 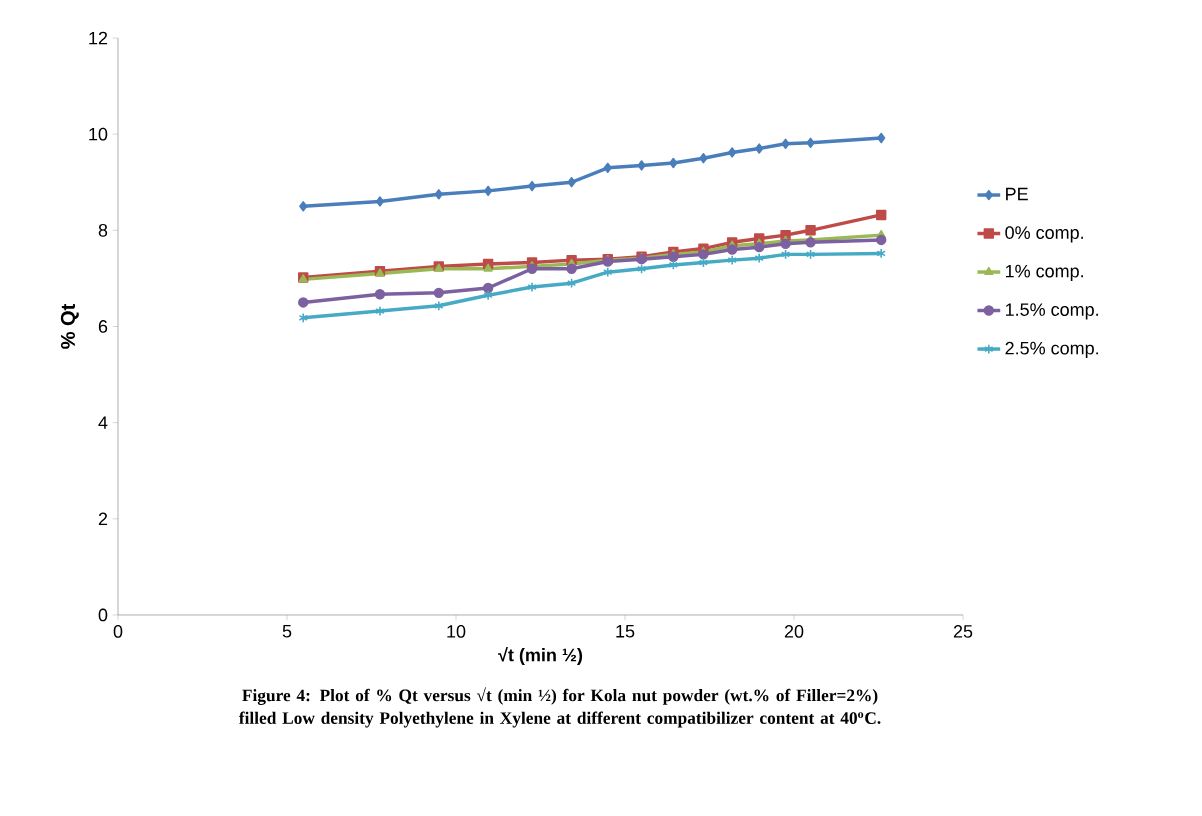 I want to click on legend-label: PE, so click(x=1017, y=194).